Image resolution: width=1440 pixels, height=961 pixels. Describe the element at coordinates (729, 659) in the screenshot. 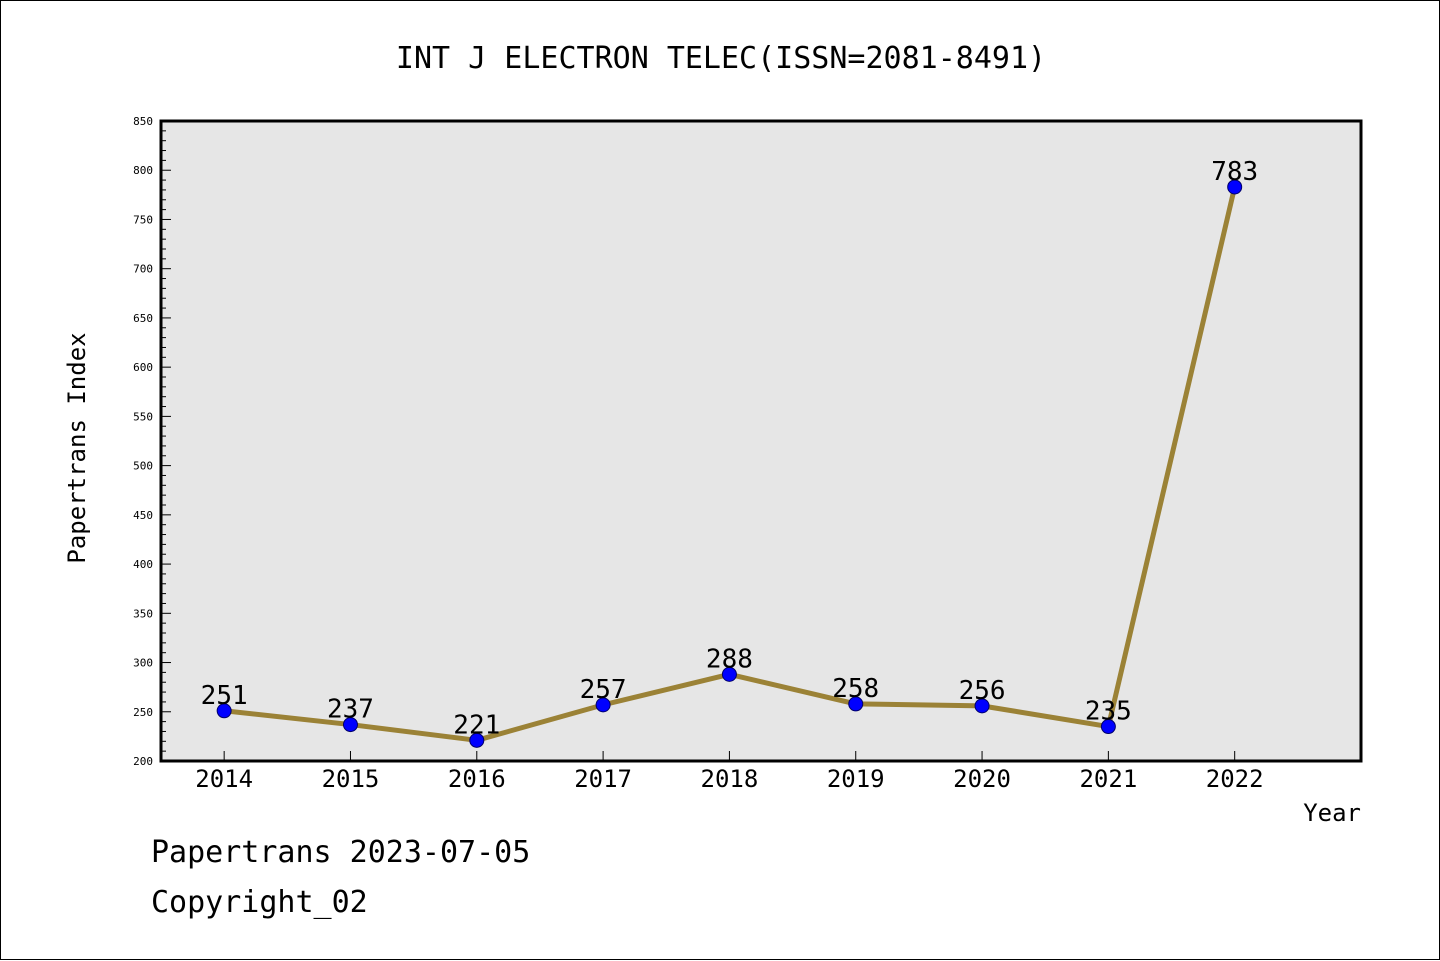

I see `data-label: 288` at that location.